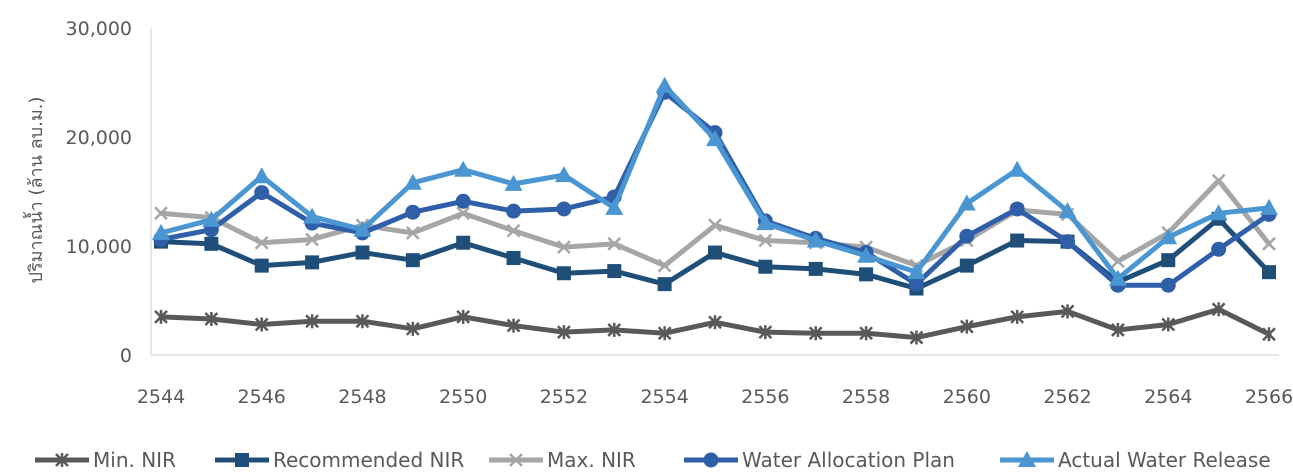 This screenshot has height=472, width=1293. I want to click on legend-label: Max. NIR, so click(591, 460).